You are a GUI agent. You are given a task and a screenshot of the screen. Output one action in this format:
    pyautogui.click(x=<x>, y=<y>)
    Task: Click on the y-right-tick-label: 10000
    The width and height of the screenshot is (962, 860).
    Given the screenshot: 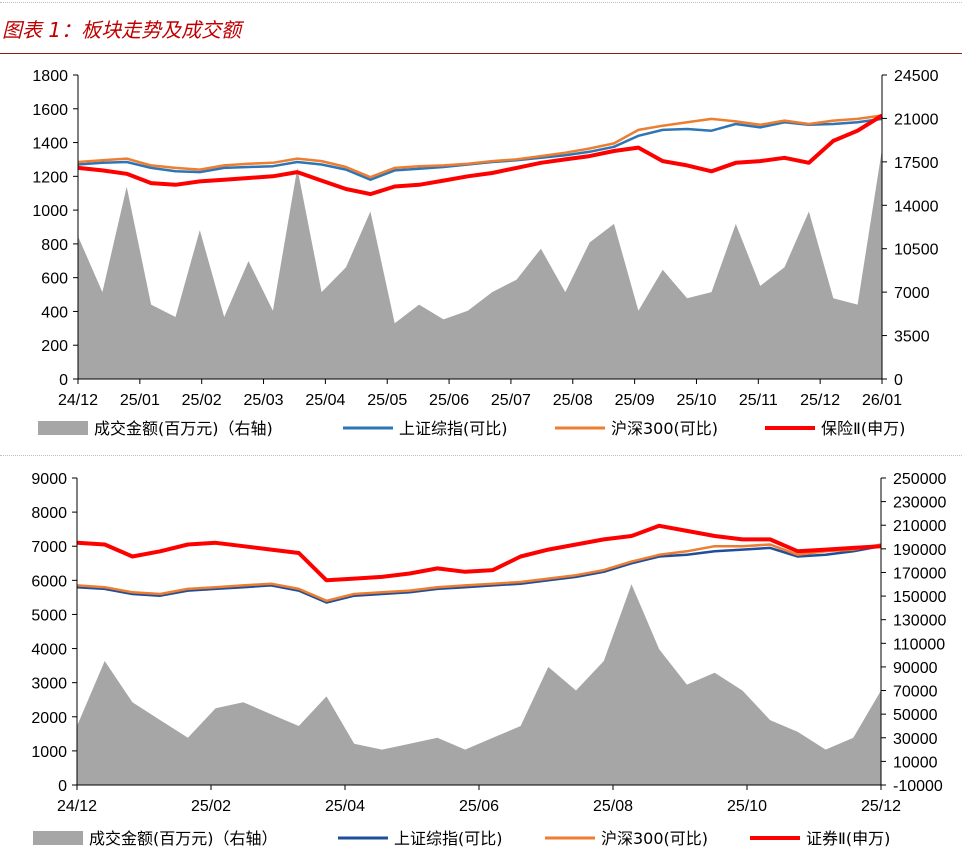 What is the action you would take?
    pyautogui.click(x=915, y=762)
    